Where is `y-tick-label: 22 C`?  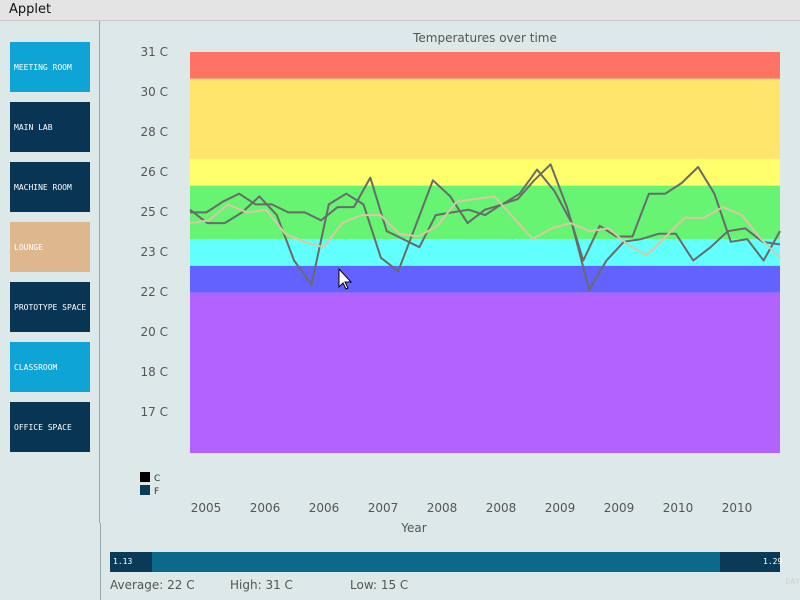
y-tick-label: 22 C is located at coordinates (154, 292).